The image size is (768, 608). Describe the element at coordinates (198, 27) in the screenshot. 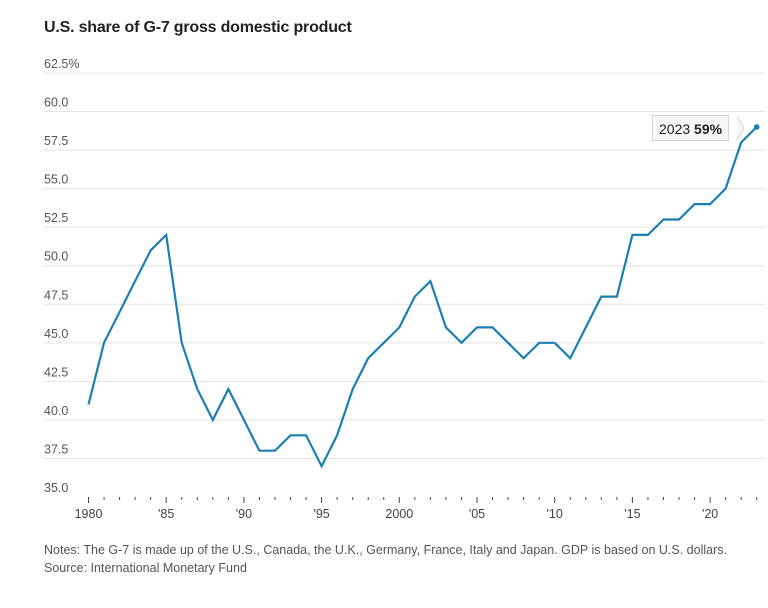

I see `chart-title: U.S. share of G-7 gross domestic product` at that location.